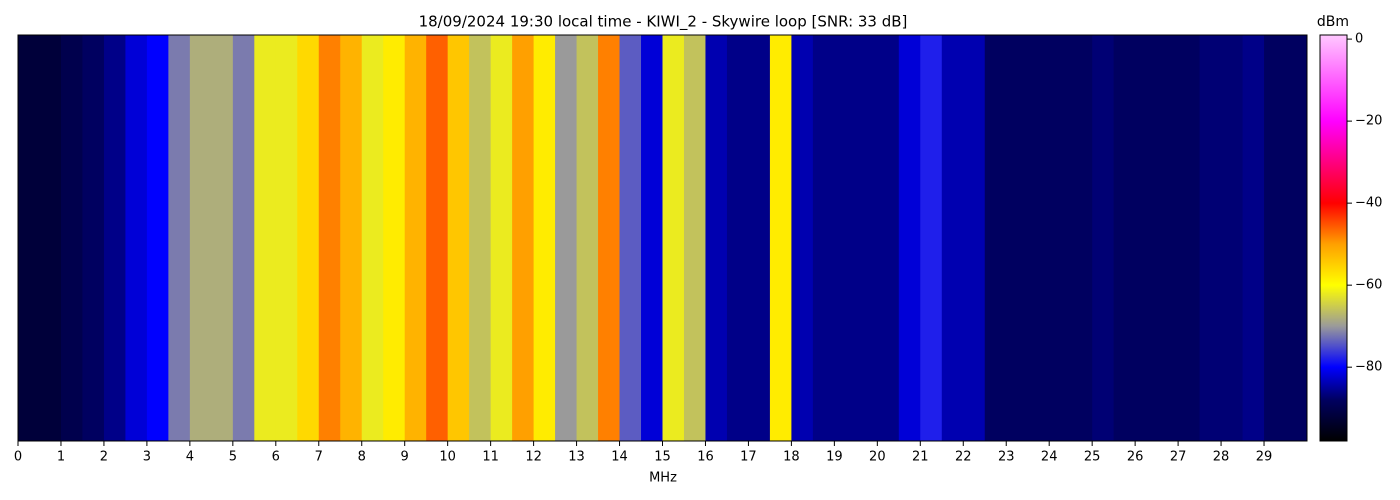 This screenshot has width=1400, height=500. I want to click on x-tick-label: 17, so click(748, 457).